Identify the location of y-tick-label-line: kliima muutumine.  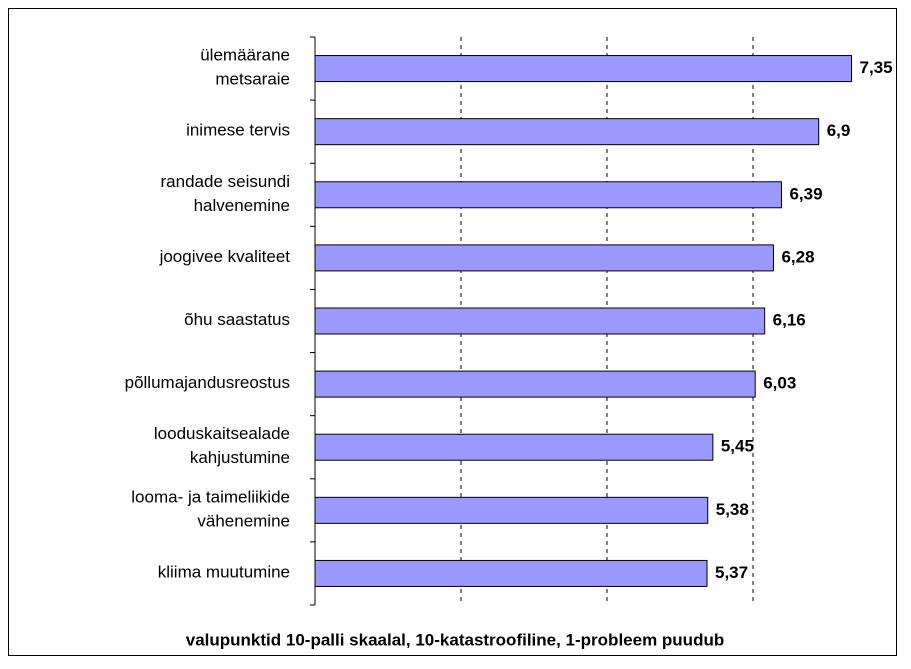
(224, 572).